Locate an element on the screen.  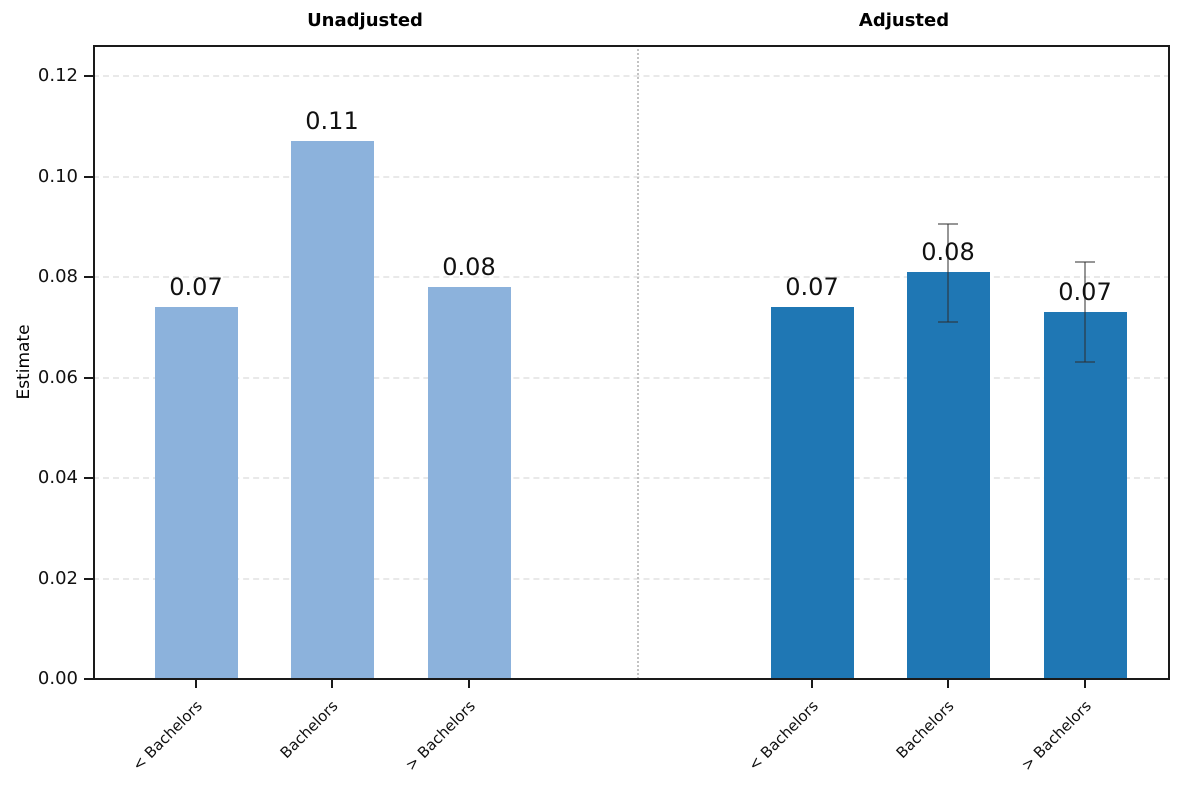
panel-title-adjusted: Adjusted is located at coordinates (904, 20).